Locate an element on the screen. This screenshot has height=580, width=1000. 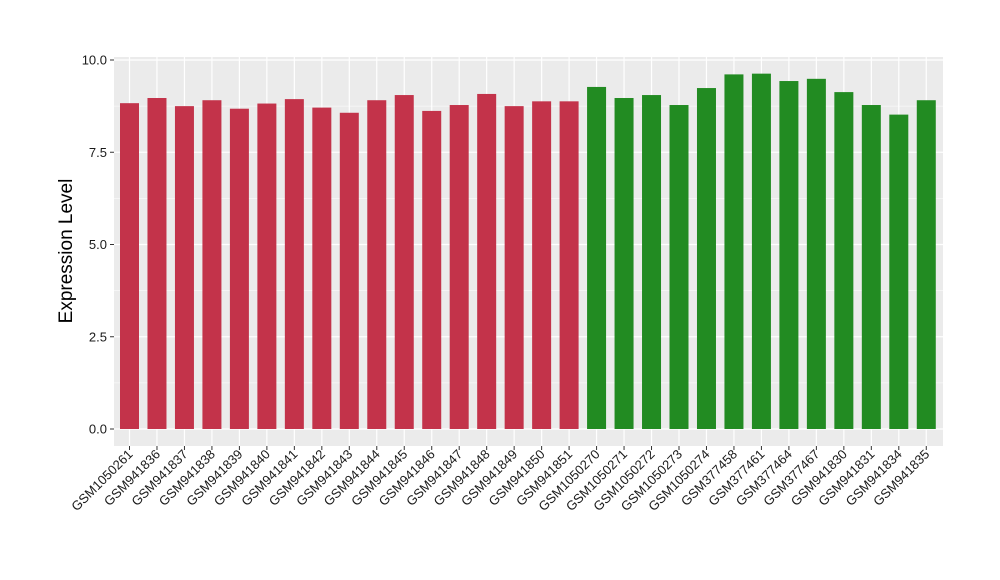
bar-GSM941836 is located at coordinates (157, 263).